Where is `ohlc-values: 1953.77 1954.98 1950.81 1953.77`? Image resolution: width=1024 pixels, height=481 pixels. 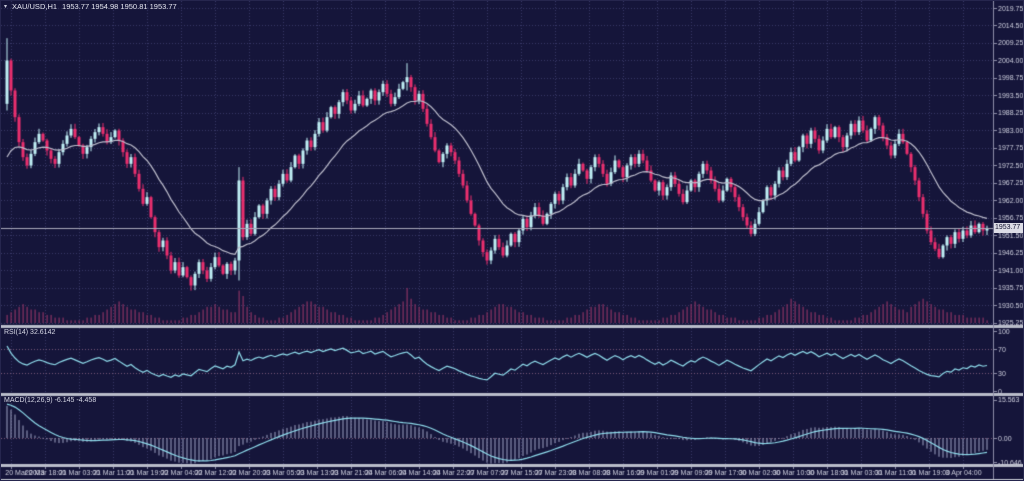 ohlc-values: 1953.77 1954.98 1950.81 1953.77 is located at coordinates (119, 6).